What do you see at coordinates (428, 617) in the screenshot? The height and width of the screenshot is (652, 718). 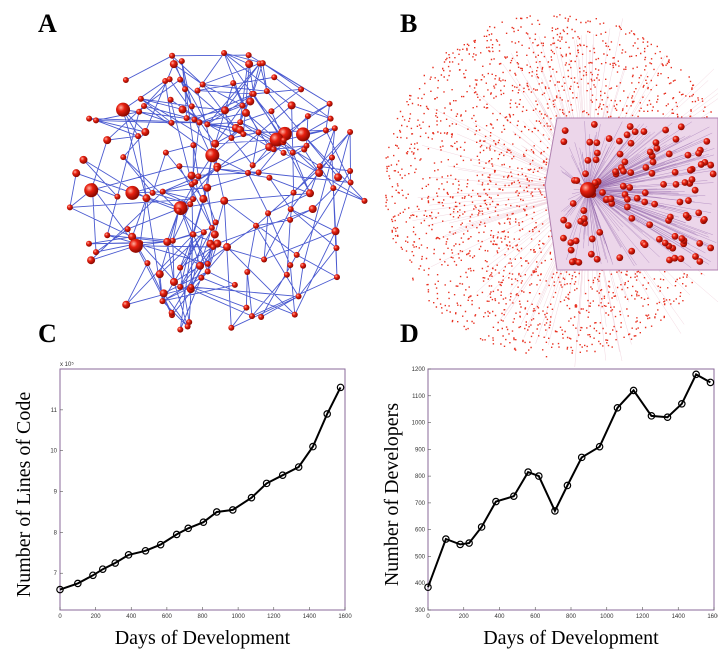 I see `x-tick-label: 0` at bounding box center [428, 617].